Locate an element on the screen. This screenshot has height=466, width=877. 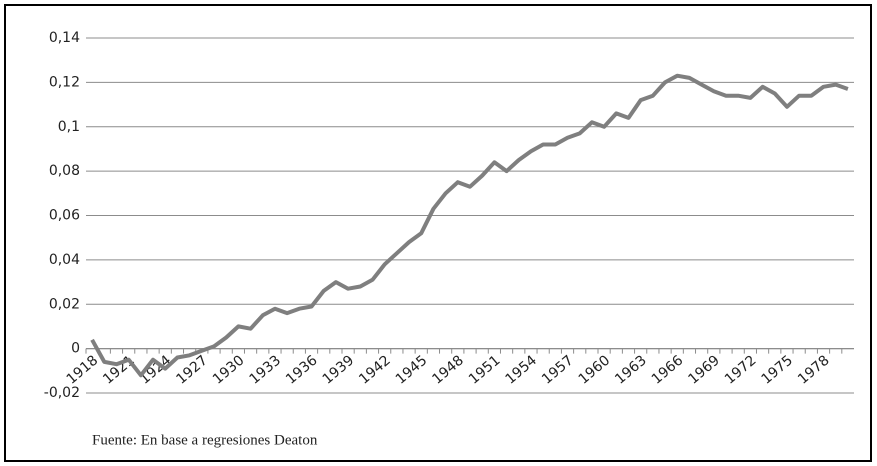
y-tick-label: 0,06 is located at coordinates (64, 216).